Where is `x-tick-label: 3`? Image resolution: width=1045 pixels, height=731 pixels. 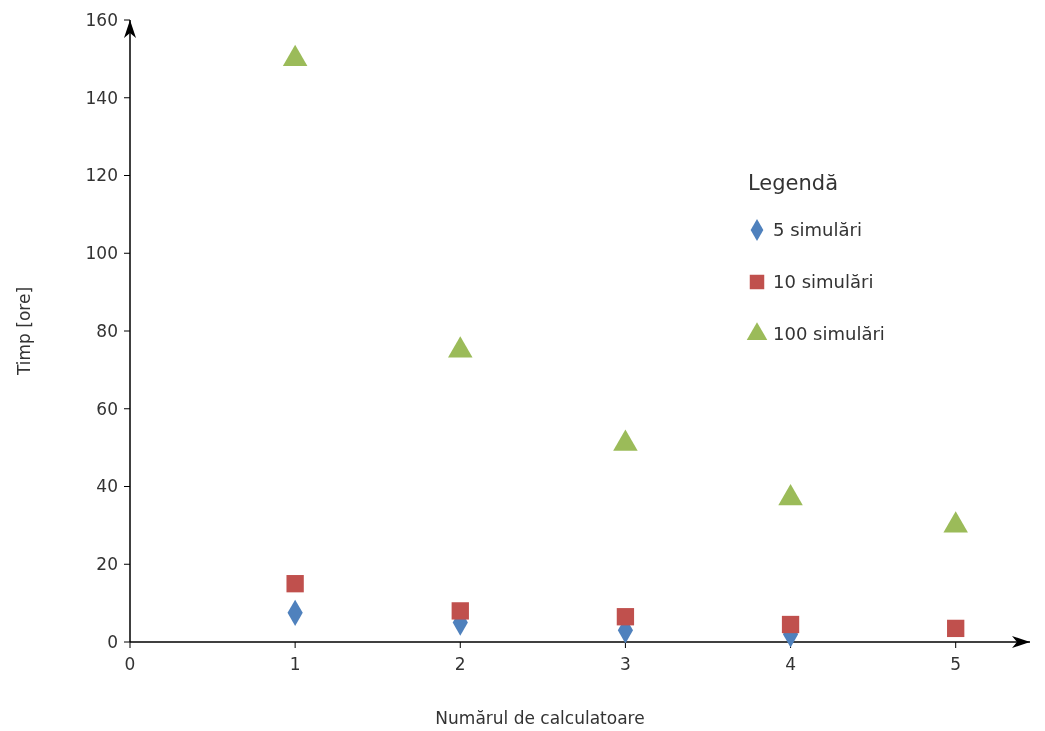 x-tick-label: 3 is located at coordinates (625, 664).